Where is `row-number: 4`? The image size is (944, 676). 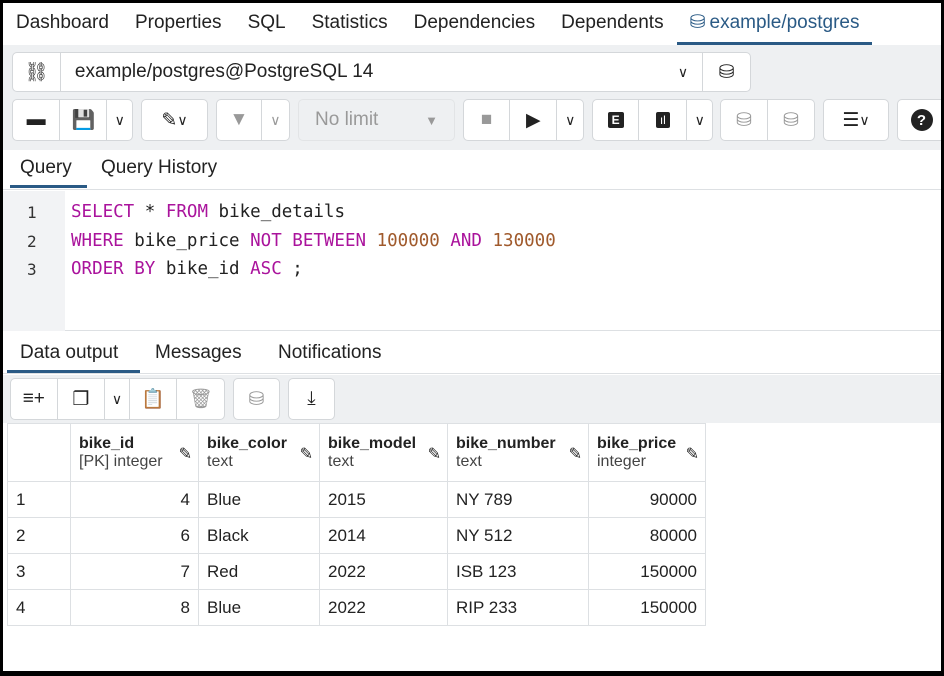
row-number: 4 is located at coordinates (39, 607).